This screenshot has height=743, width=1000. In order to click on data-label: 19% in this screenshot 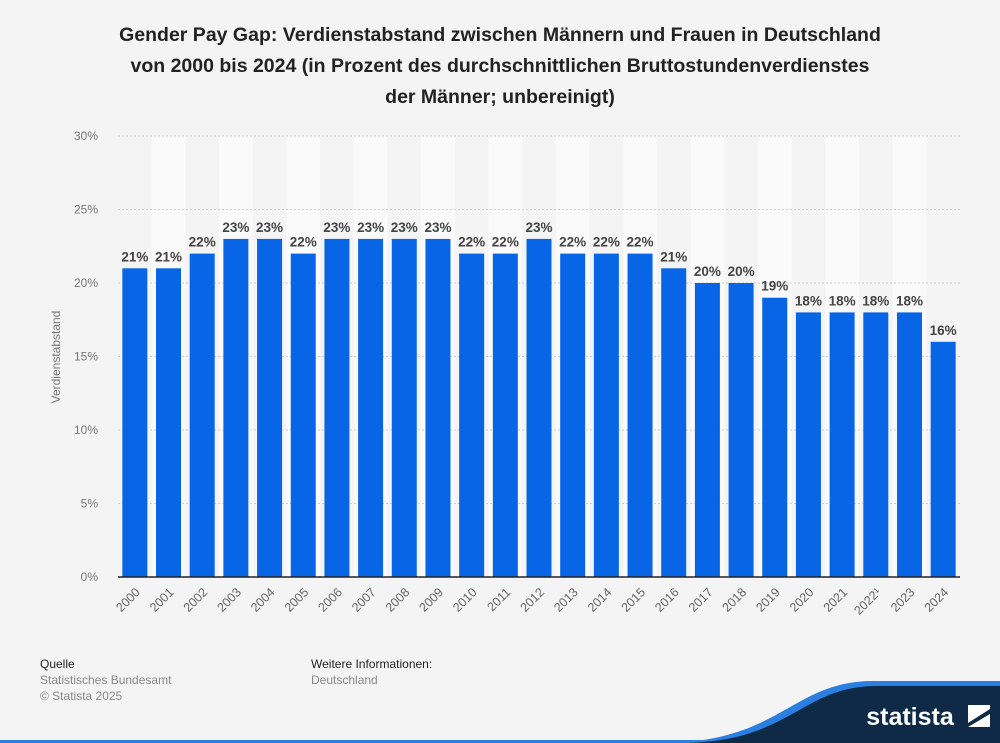, I will do `click(774, 286)`.